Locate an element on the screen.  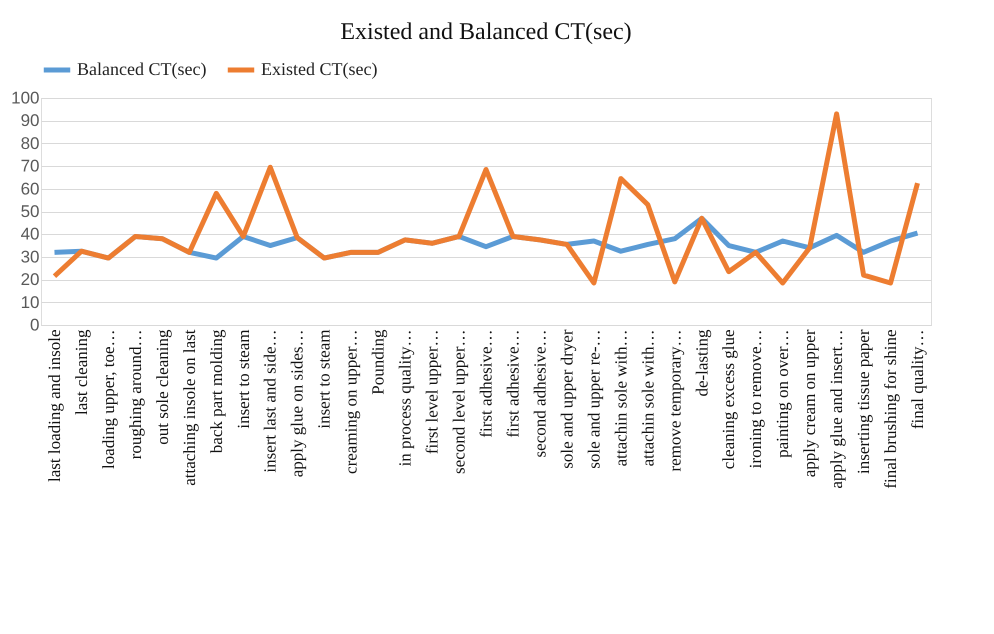
x-tick-label: back part molding is located at coordinates (216, 391).